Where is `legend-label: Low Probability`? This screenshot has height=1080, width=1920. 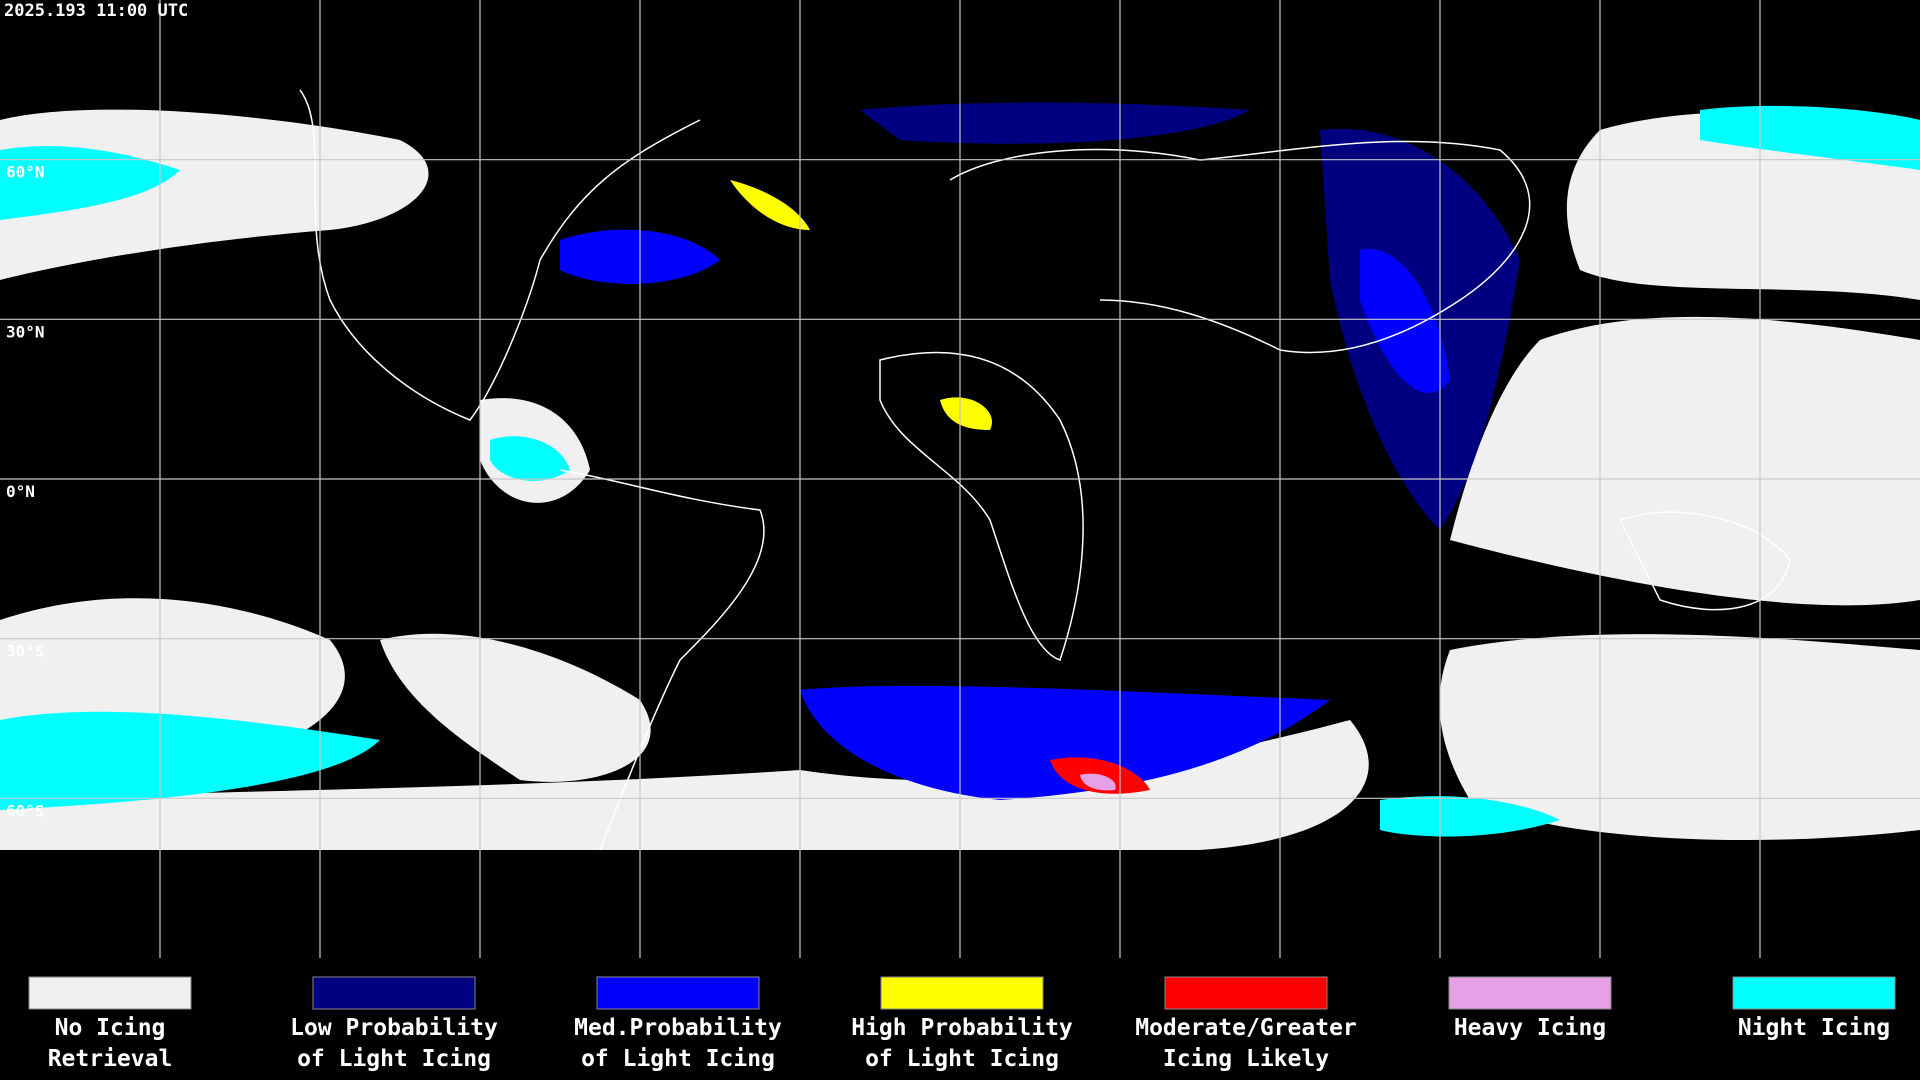
legend-label: Low Probability is located at coordinates (394, 1028).